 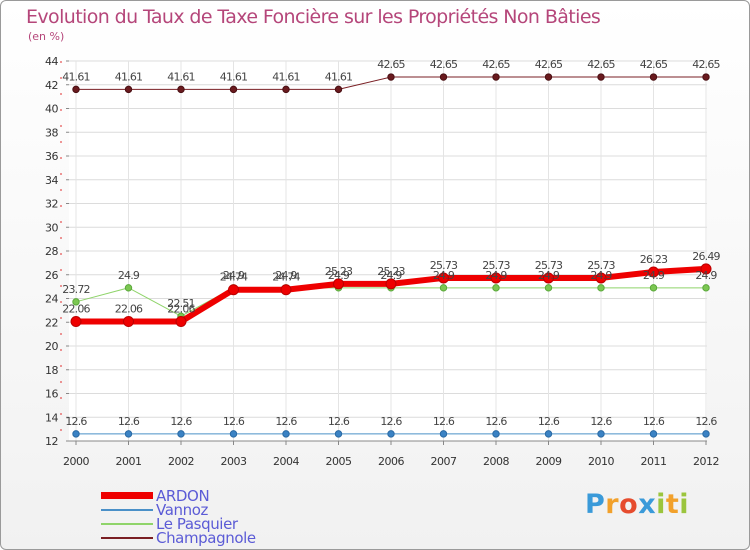 I want to click on logo-letter: r, so click(x=612, y=504).